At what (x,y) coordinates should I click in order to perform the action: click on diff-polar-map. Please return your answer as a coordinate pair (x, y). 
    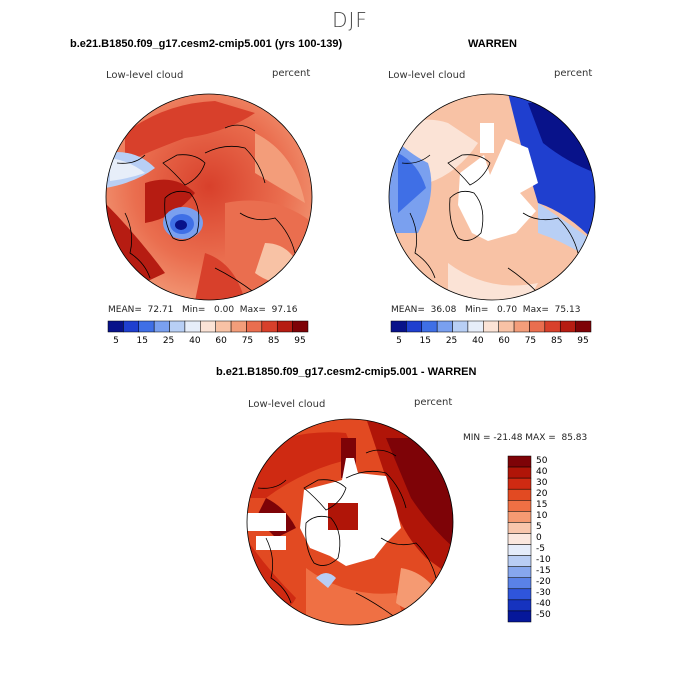
    Looking at the image, I should click on (350, 522).